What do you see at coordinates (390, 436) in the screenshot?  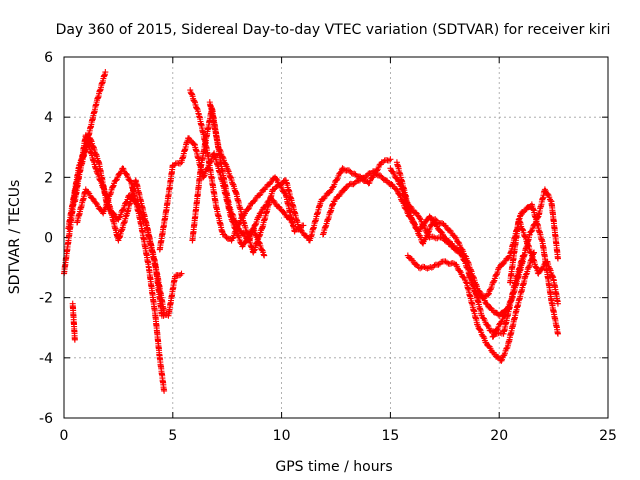 I see `x-tick-label: 15` at bounding box center [390, 436].